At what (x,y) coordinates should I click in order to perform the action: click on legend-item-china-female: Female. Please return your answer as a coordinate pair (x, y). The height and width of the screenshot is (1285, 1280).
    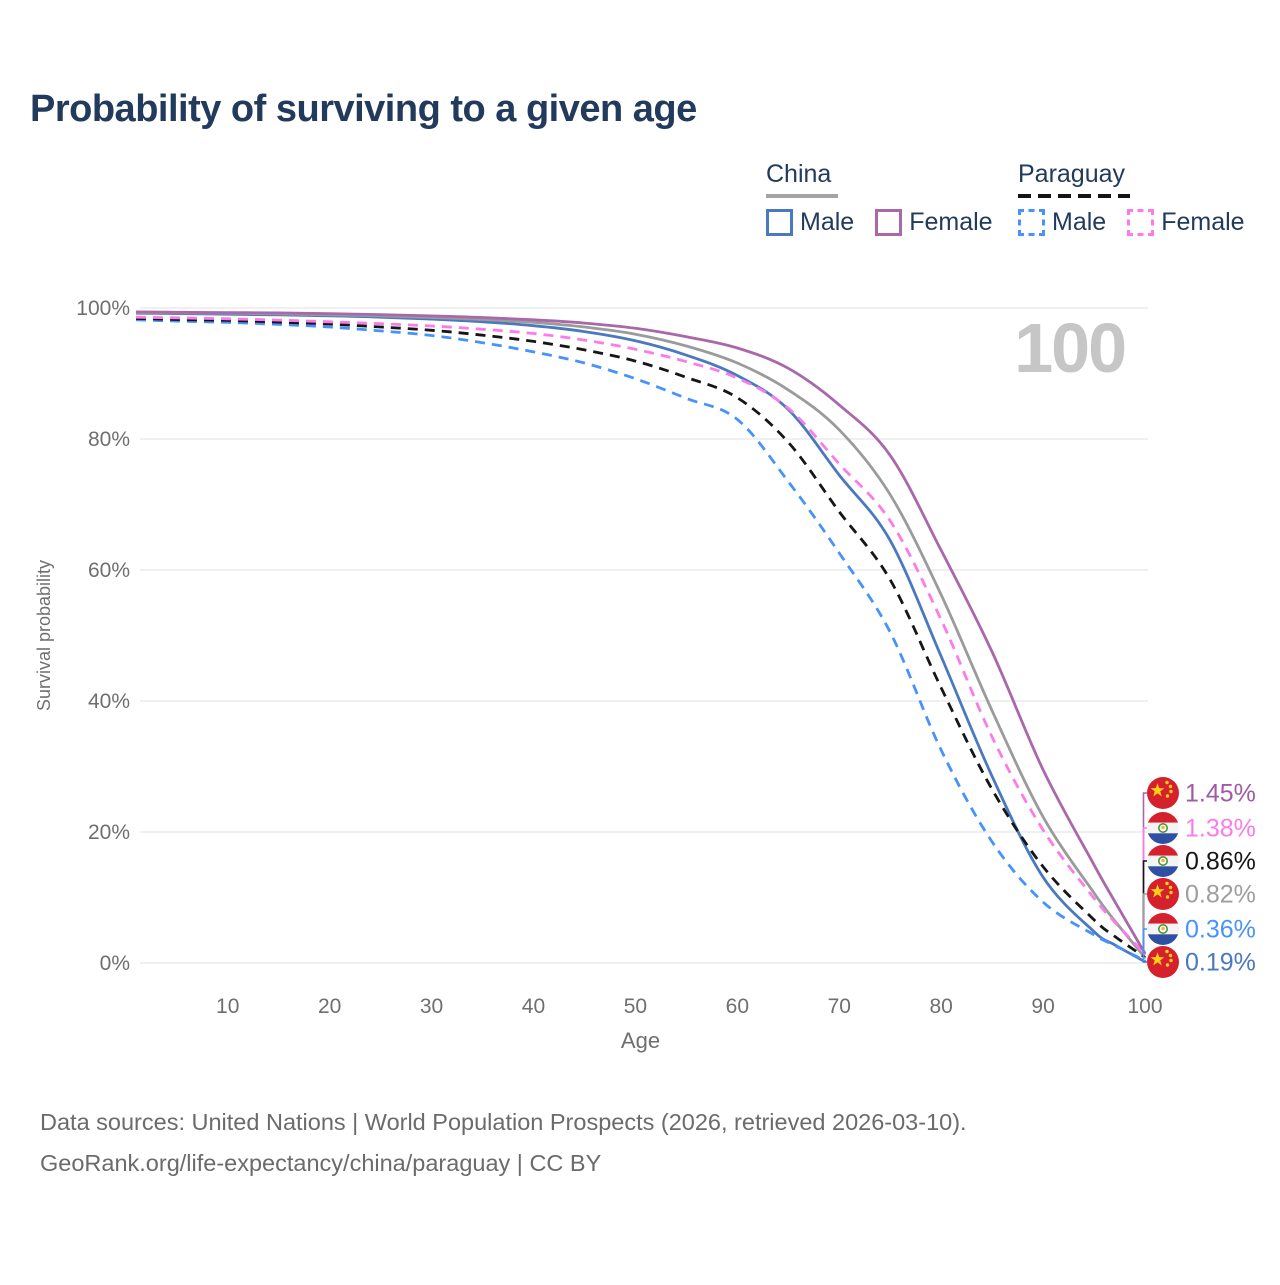
    Looking at the image, I should click on (944, 222).